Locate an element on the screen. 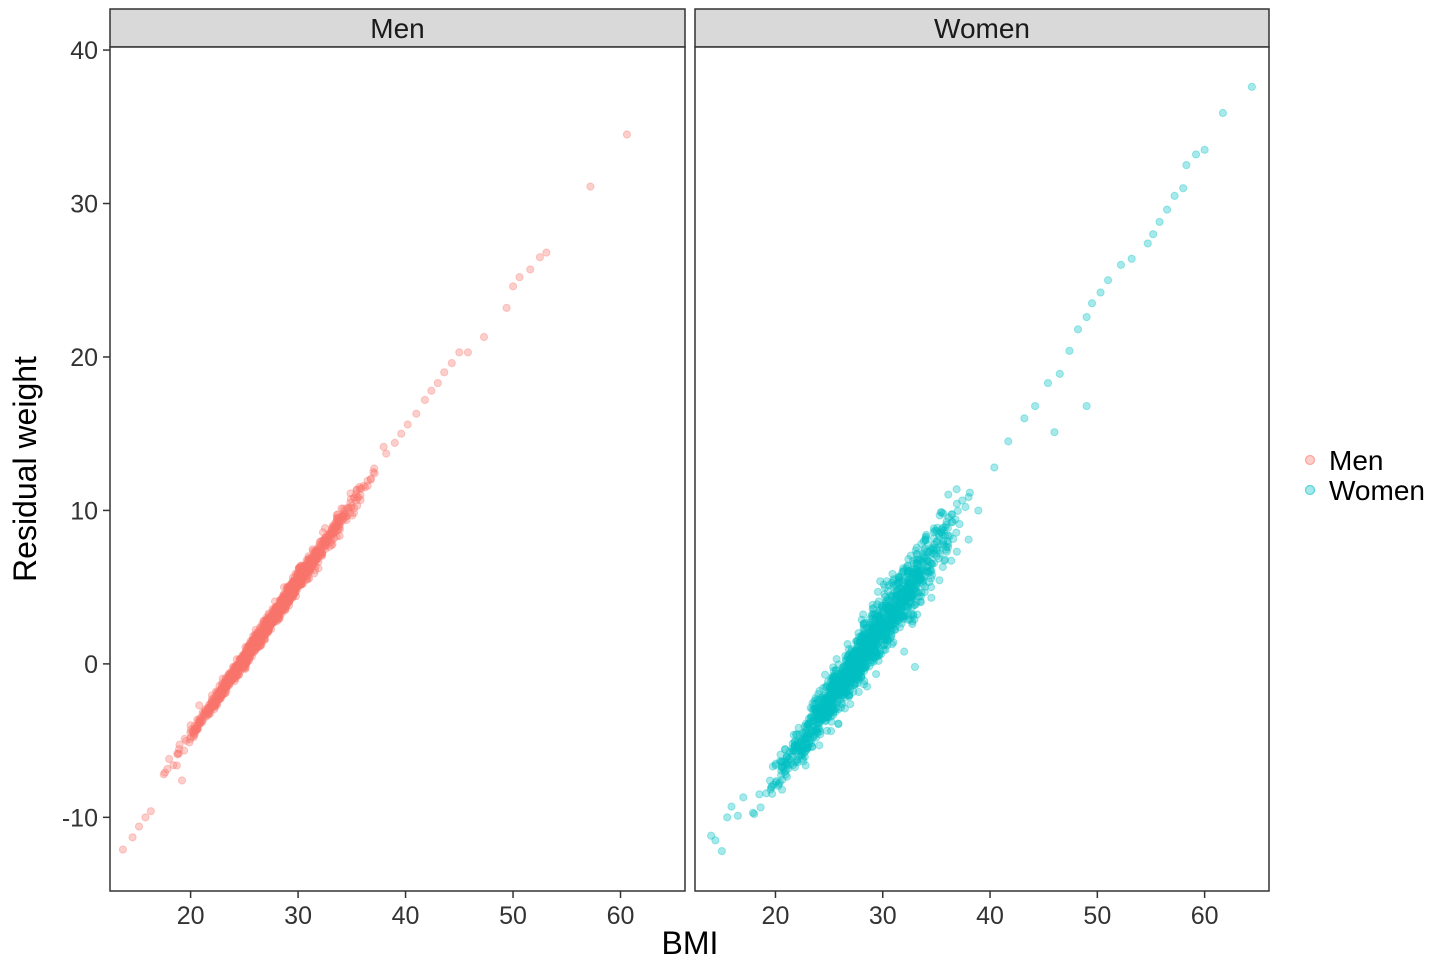 This screenshot has height=959, width=1452. legend-label-men: Men is located at coordinates (1356, 460).